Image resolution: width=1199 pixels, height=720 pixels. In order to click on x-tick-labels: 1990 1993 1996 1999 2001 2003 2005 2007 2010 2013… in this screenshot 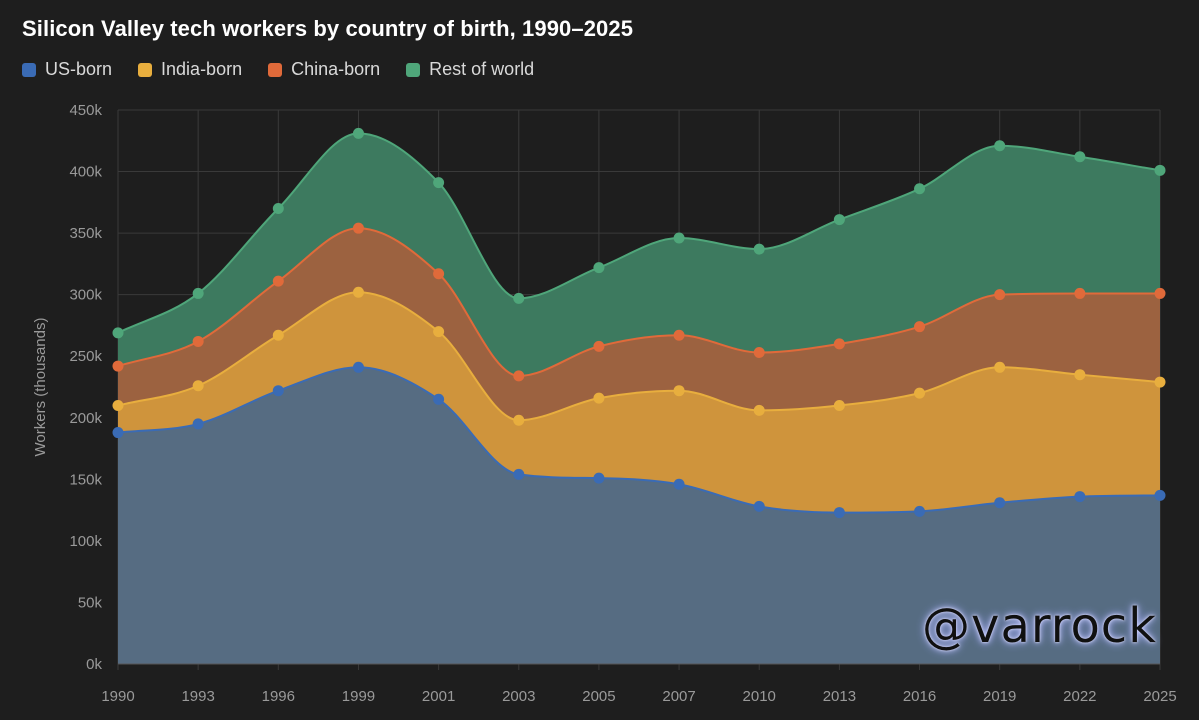, I will do `click(638, 696)`.